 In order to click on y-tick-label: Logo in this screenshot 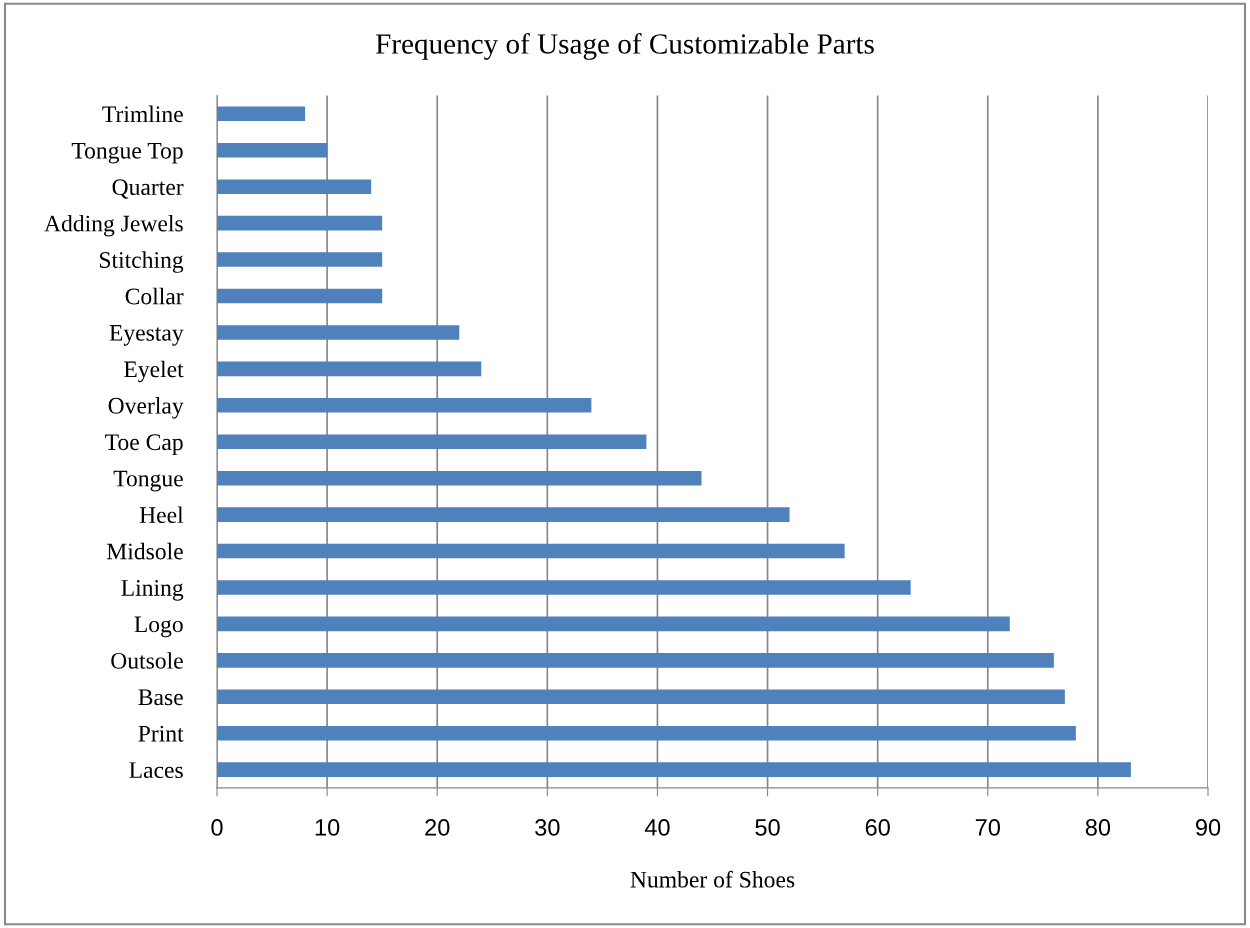, I will do `click(158, 627)`.